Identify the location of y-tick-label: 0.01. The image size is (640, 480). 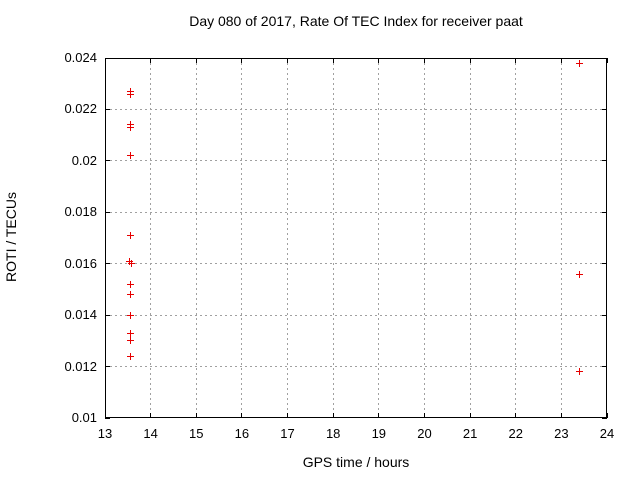
(84, 417).